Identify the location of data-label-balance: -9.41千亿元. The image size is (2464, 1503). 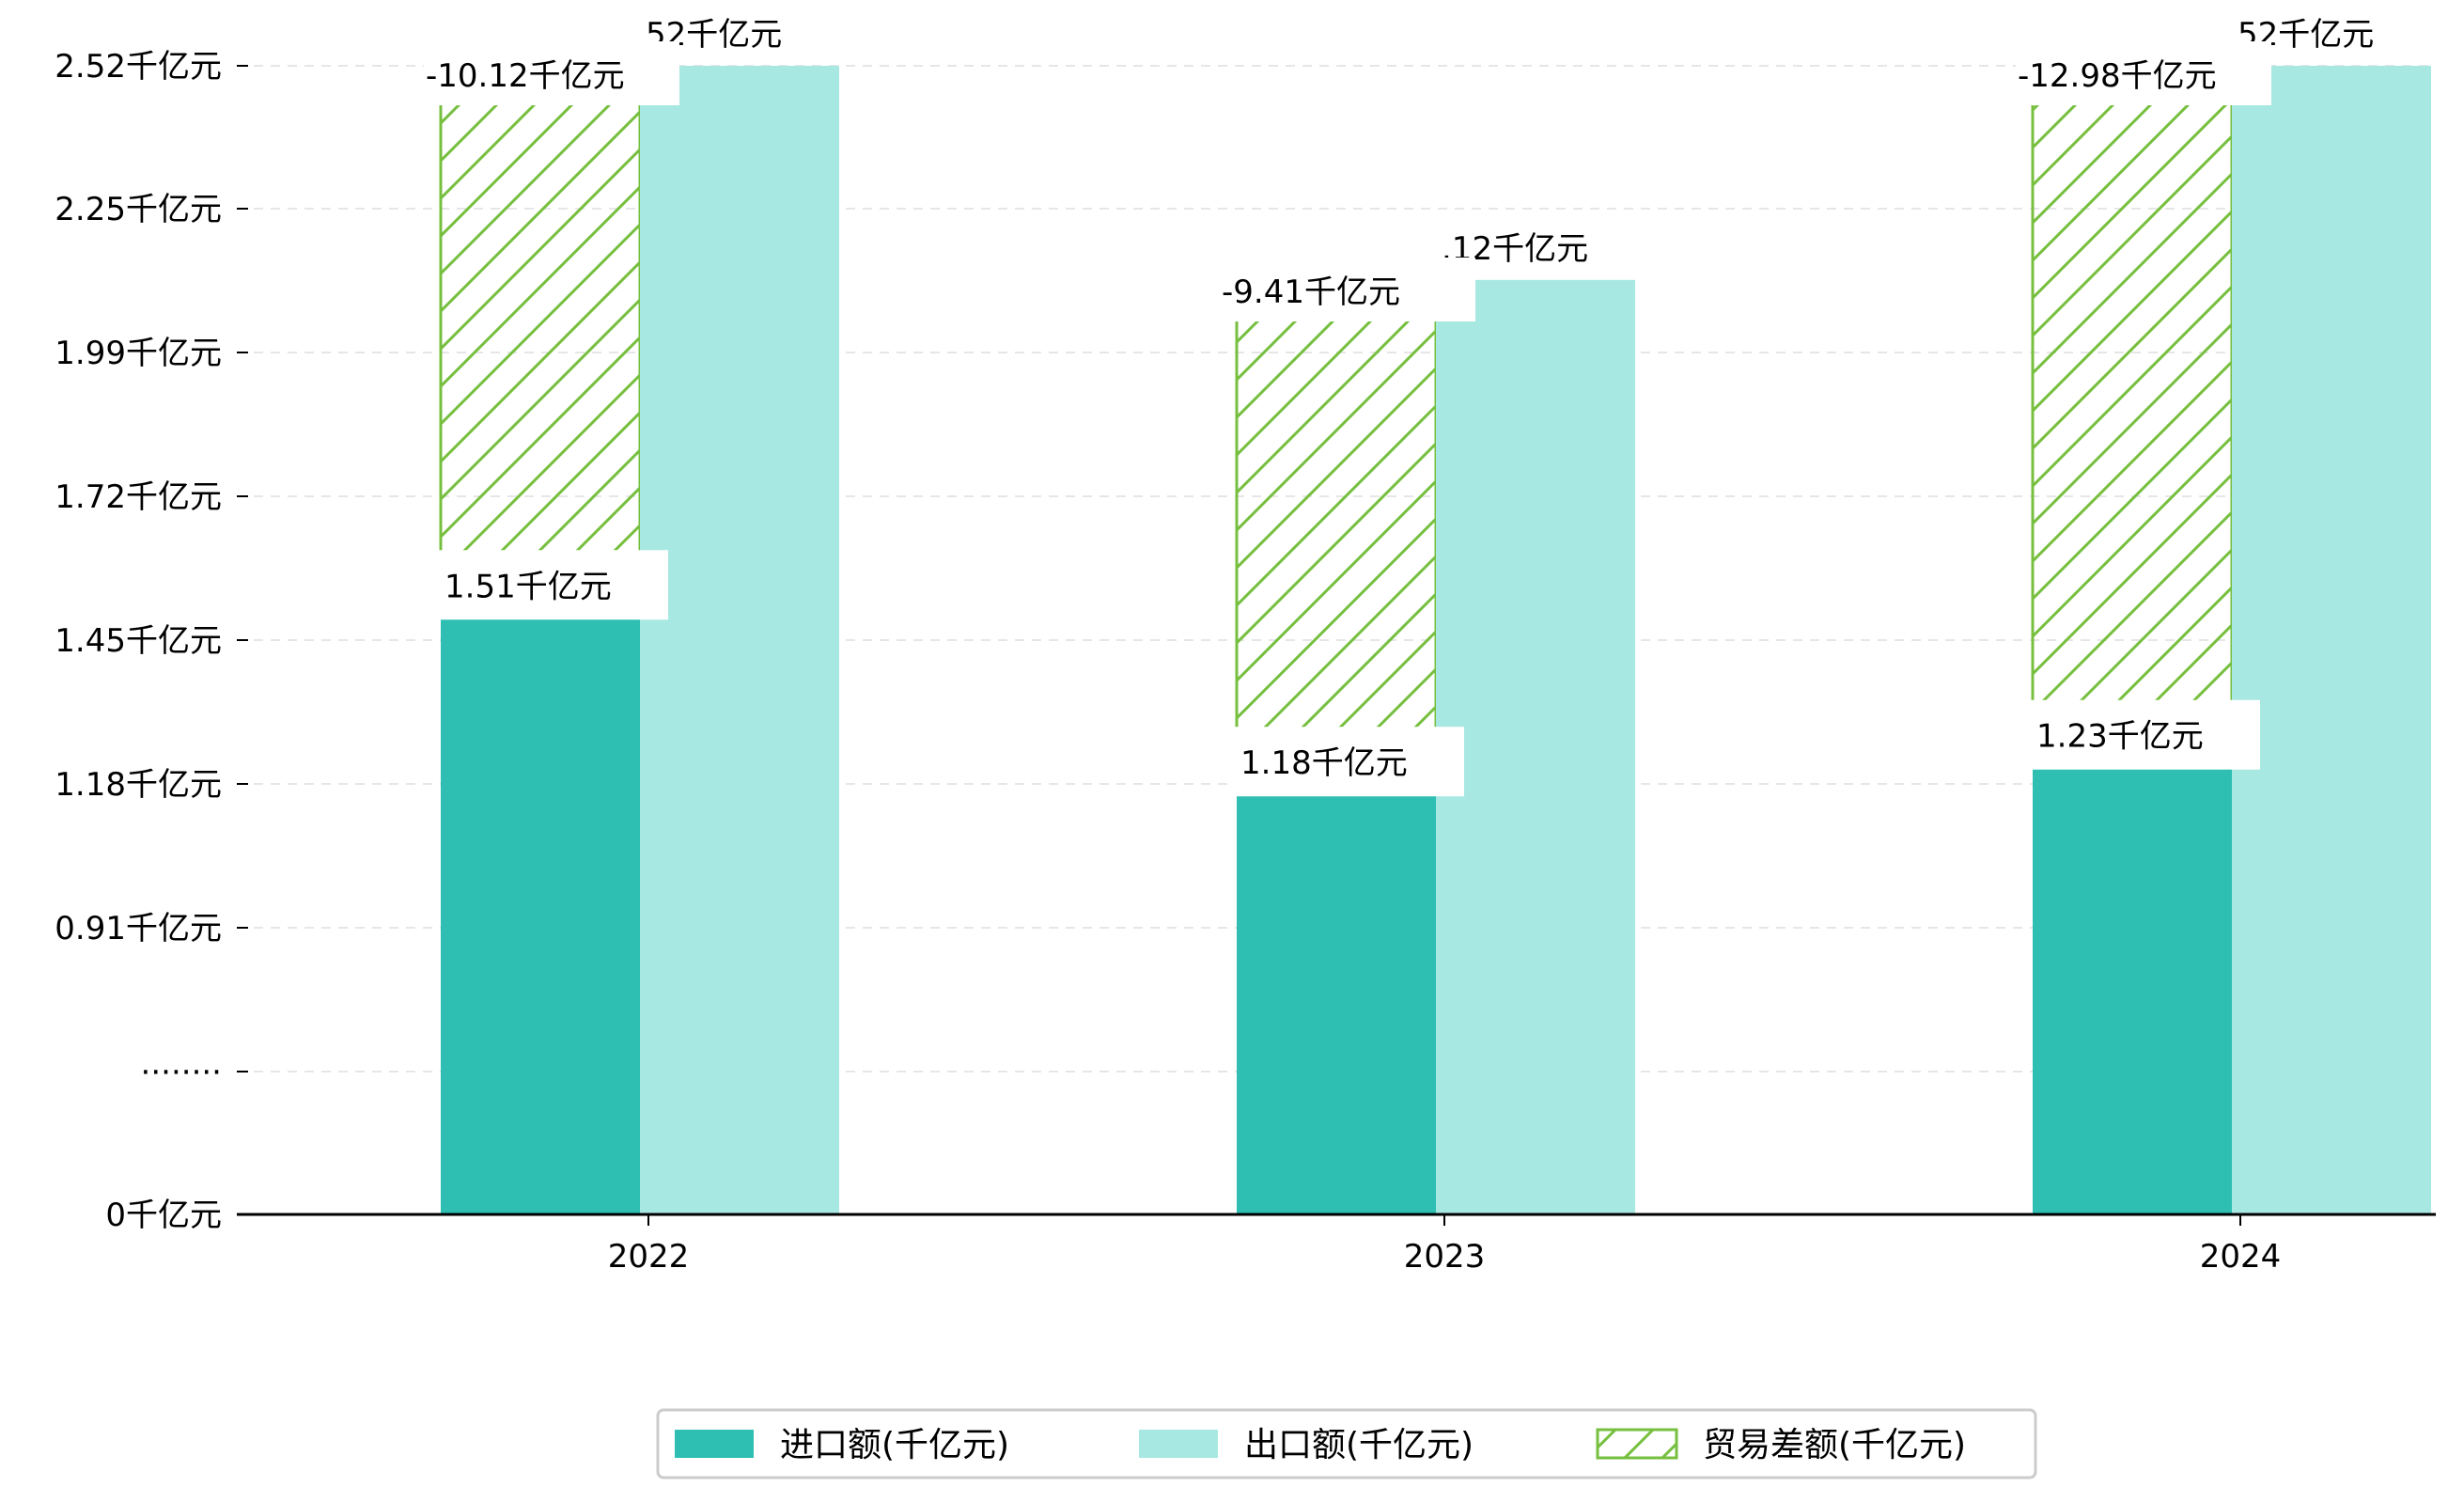
(1311, 292).